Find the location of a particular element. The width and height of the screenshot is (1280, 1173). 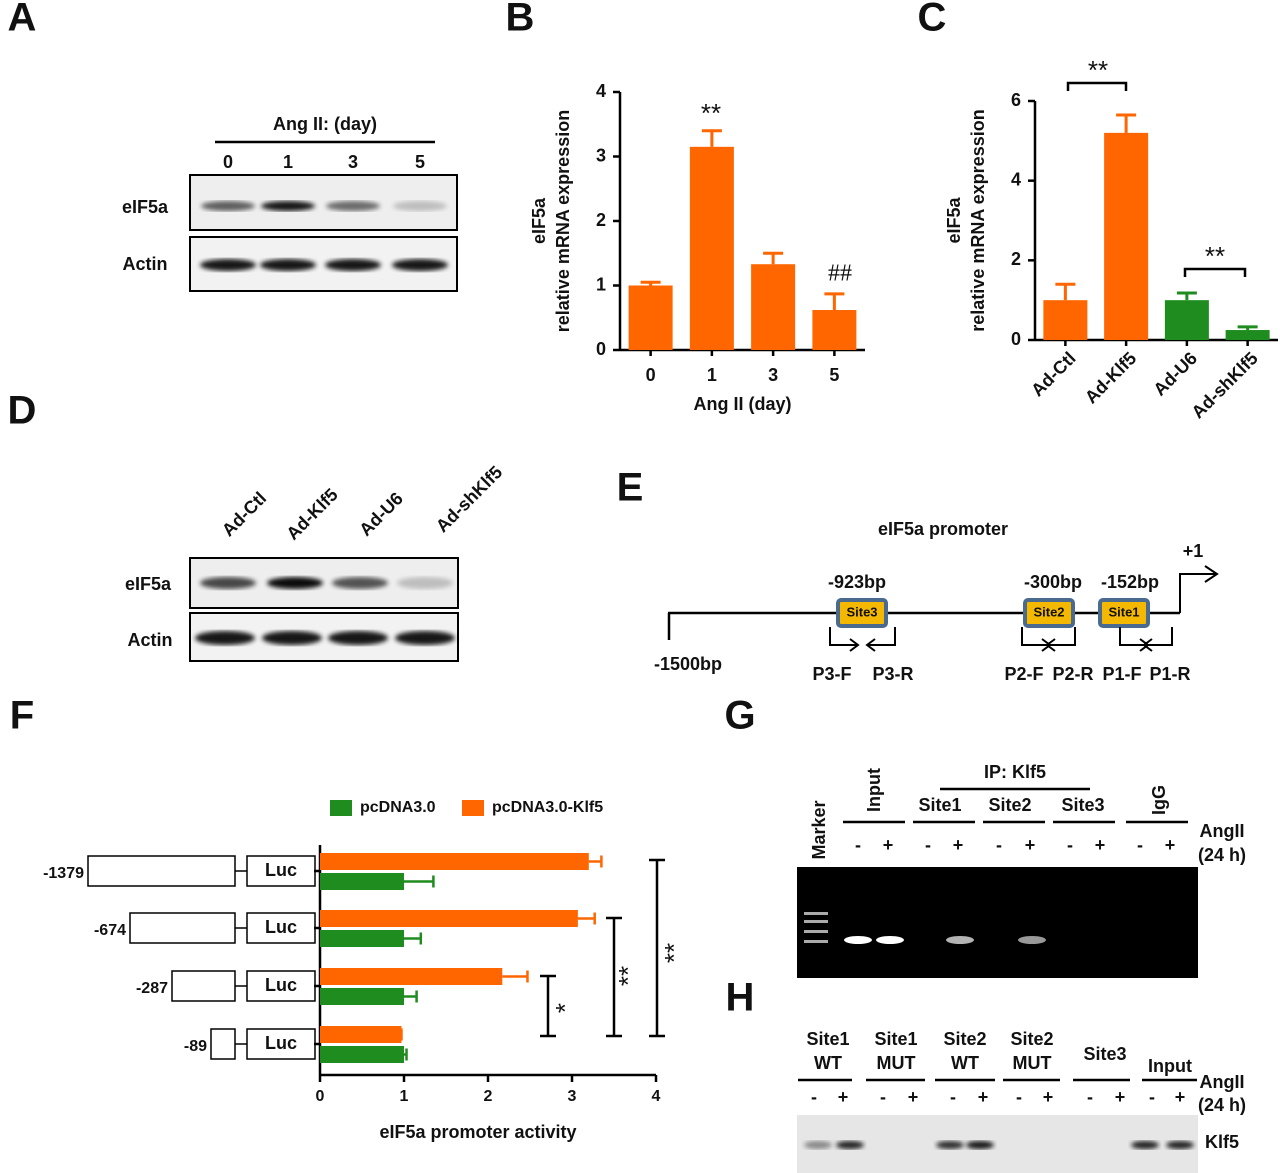

panel-label: H is located at coordinates (740, 998).